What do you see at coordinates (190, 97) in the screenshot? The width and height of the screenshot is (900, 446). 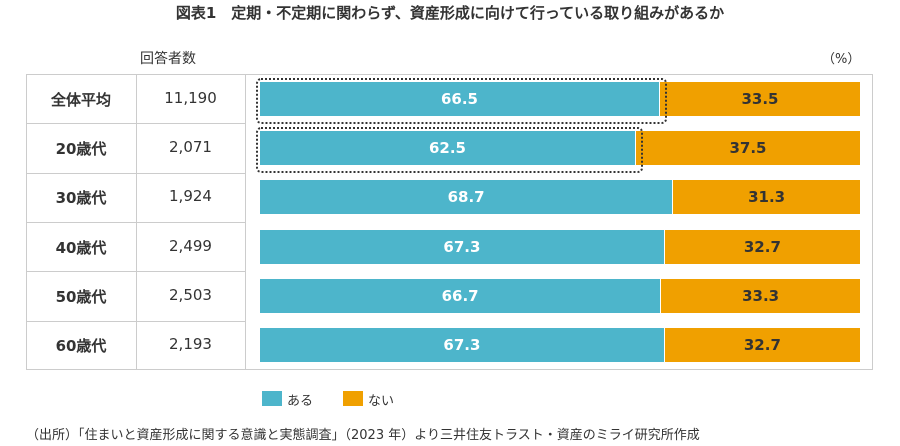 I see `respondent-count: 11,190` at bounding box center [190, 97].